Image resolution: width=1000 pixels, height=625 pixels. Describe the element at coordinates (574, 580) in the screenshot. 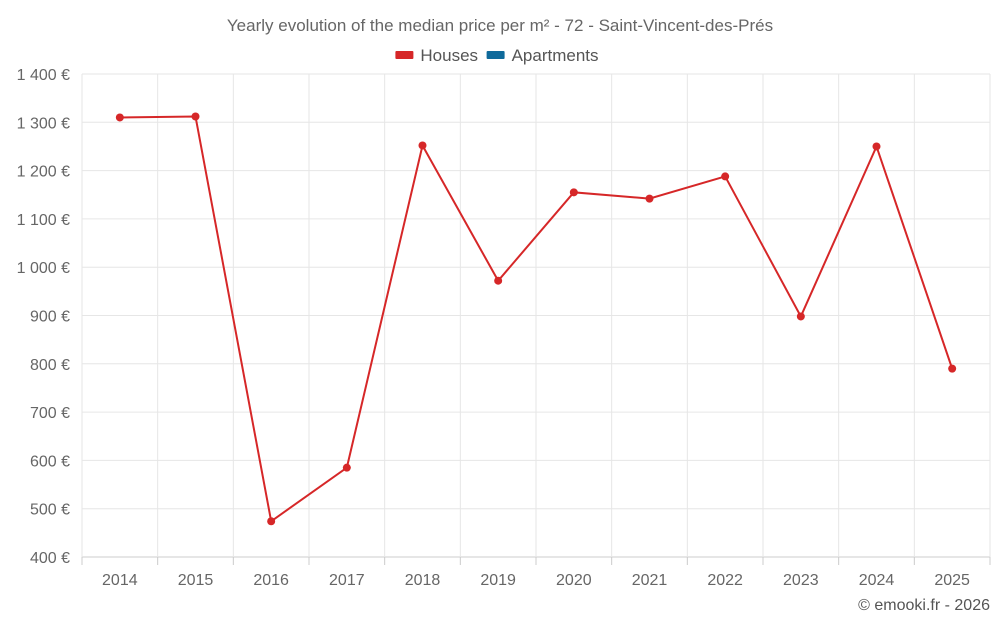

I see `x-tick-label: 2020` at that location.